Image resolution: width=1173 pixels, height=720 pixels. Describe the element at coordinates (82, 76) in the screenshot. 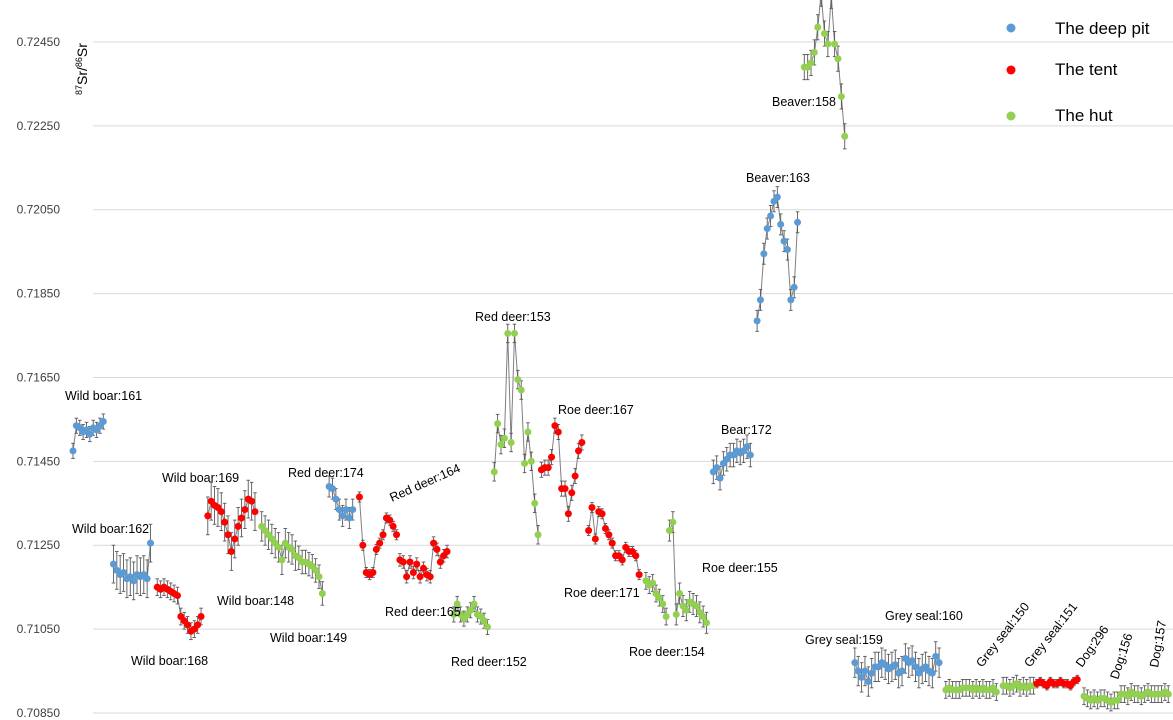

I see `y-axis-title-base1: Sr/` at that location.